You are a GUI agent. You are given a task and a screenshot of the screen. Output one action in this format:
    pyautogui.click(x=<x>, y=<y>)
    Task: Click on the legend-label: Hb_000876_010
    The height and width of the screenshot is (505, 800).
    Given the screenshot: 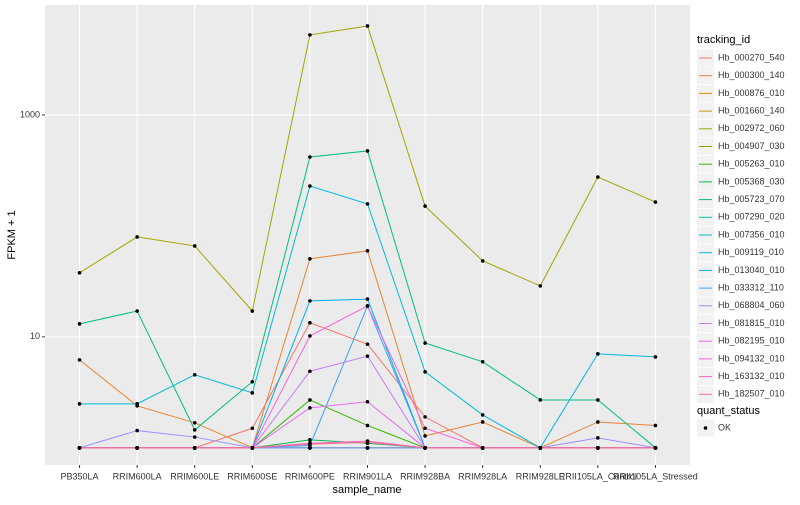 What is the action you would take?
    pyautogui.click(x=751, y=93)
    